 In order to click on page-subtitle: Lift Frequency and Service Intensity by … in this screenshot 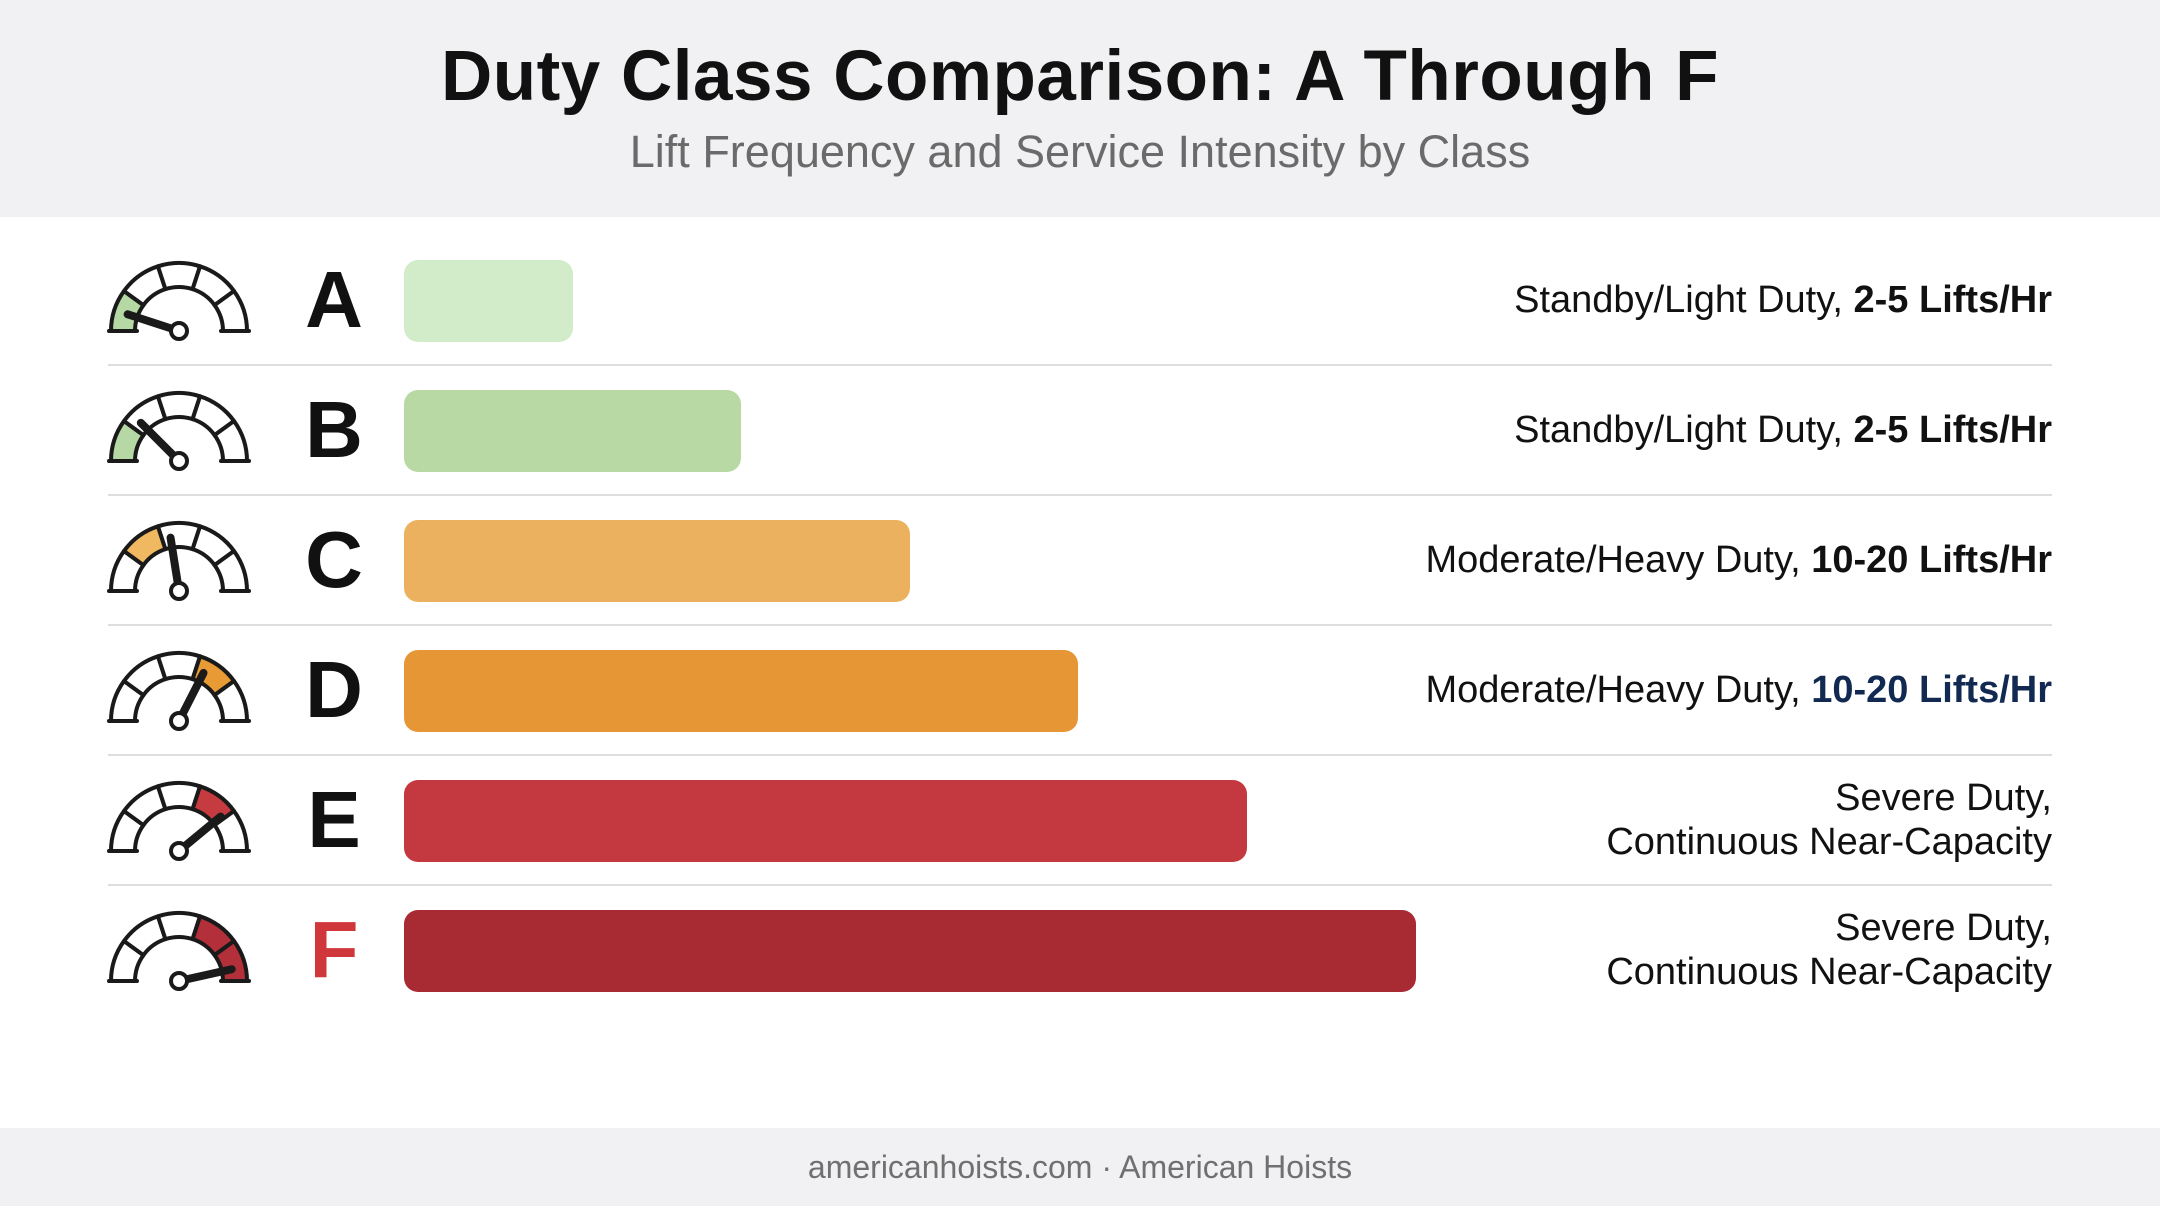, I will do `click(1080, 151)`.